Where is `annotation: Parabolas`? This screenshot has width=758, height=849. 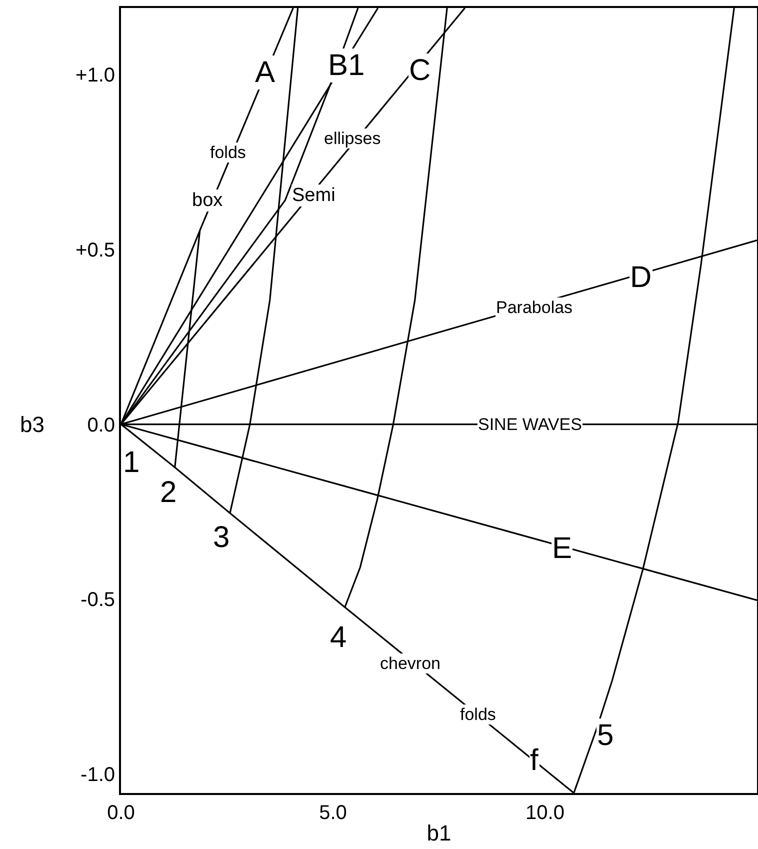 annotation: Parabolas is located at coordinates (534, 307).